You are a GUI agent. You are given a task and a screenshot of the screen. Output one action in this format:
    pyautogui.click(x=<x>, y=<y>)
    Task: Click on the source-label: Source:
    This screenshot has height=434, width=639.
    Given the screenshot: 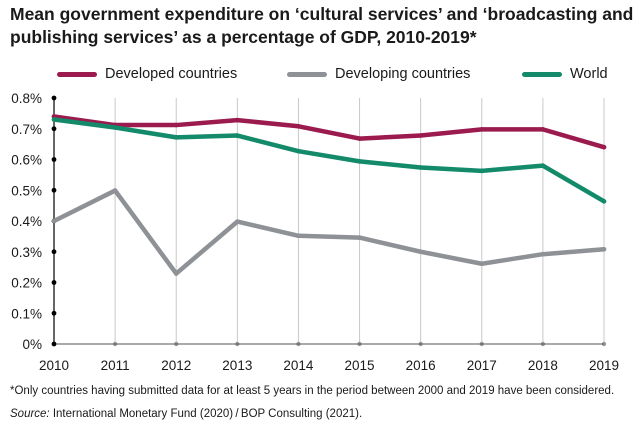 What is the action you would take?
    pyautogui.click(x=30, y=414)
    